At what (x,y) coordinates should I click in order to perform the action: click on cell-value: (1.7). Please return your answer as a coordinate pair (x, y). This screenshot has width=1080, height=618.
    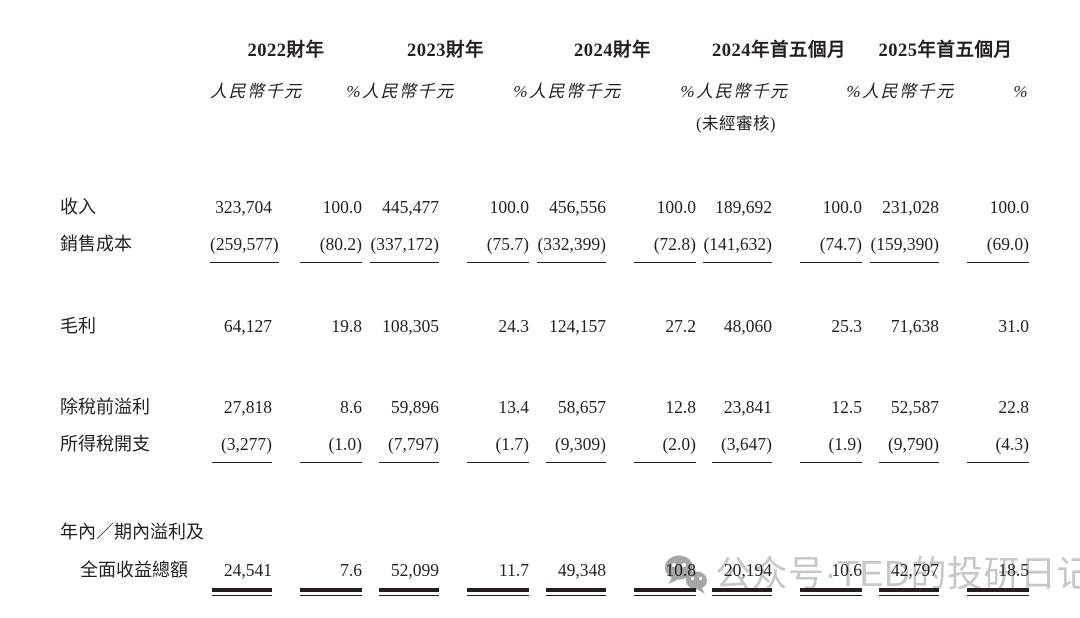
    Looking at the image, I should click on (498, 448).